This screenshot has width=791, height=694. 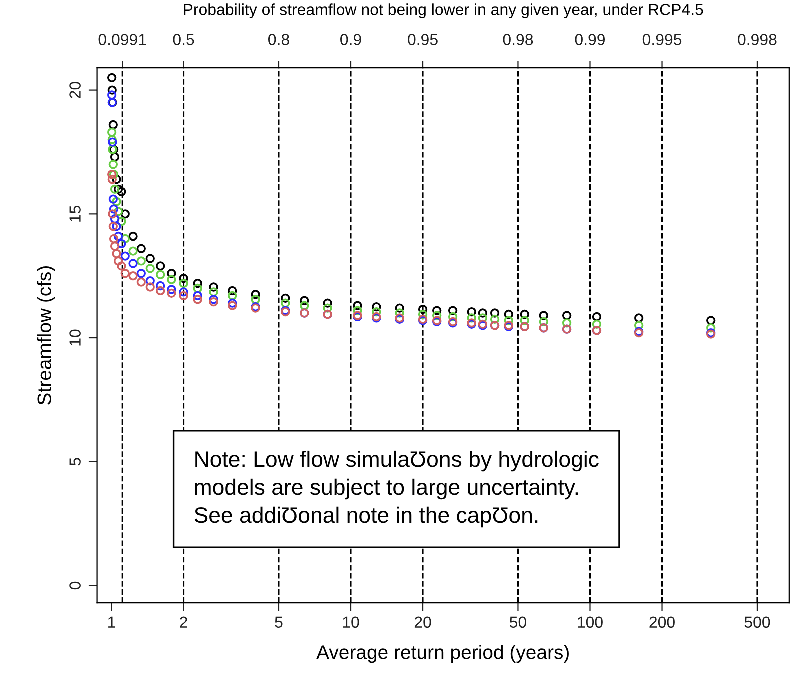 I want to click on text: 0.0991, so click(x=122, y=40).